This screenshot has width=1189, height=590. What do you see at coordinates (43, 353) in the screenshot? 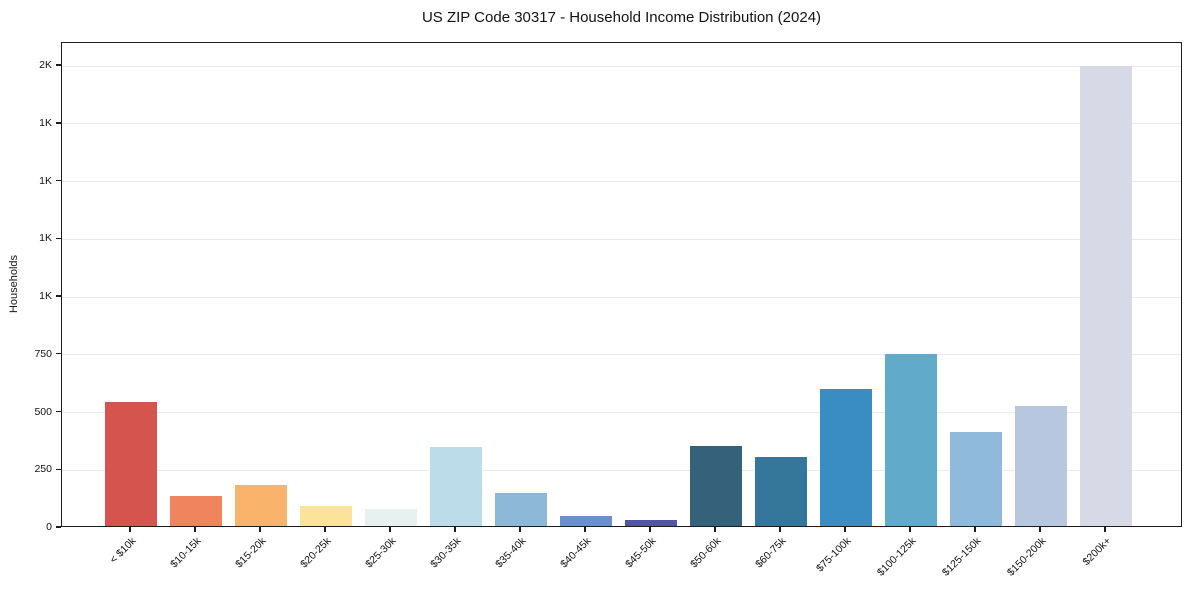
I see `y-tick-label: 750` at bounding box center [43, 353].